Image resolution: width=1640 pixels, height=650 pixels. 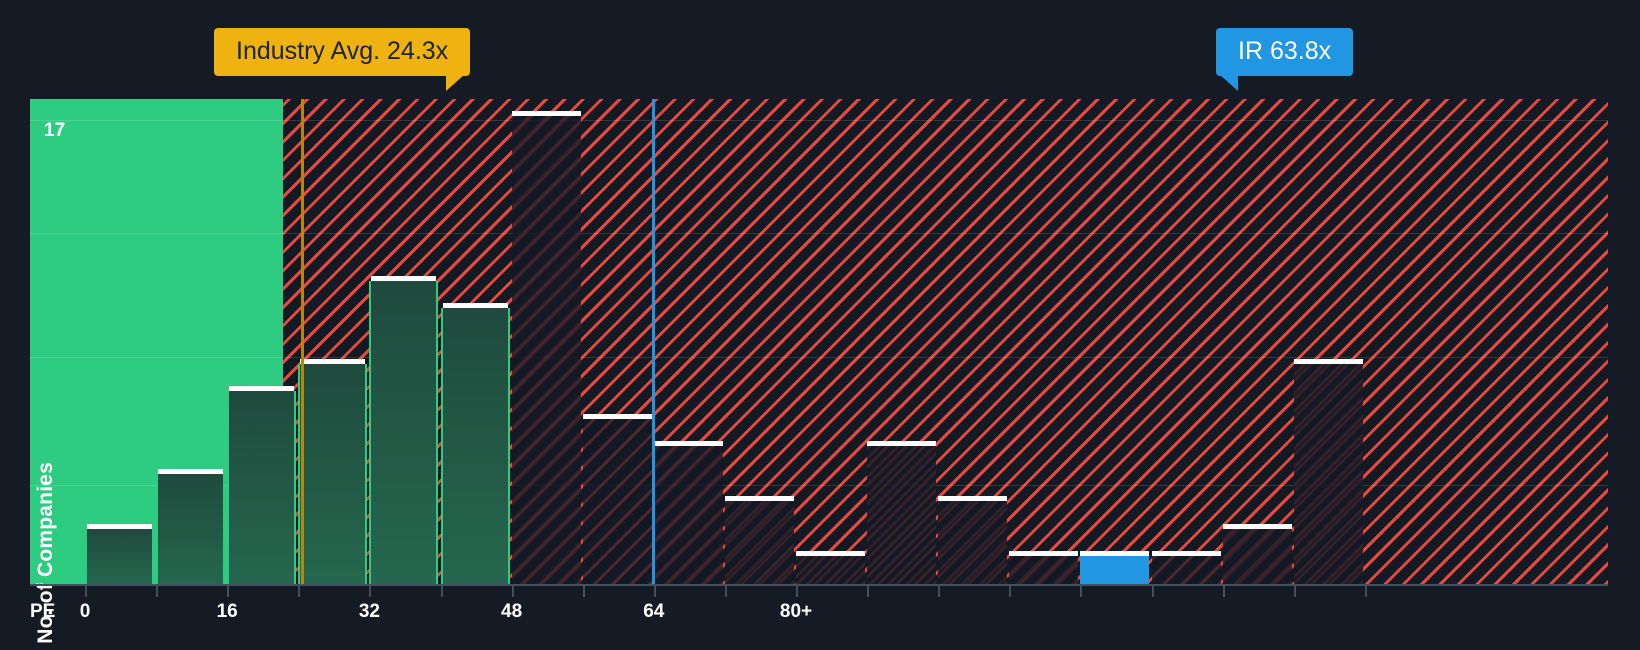 I want to click on industry-average-callout: Industry Avg. 24.3x, so click(x=342, y=59).